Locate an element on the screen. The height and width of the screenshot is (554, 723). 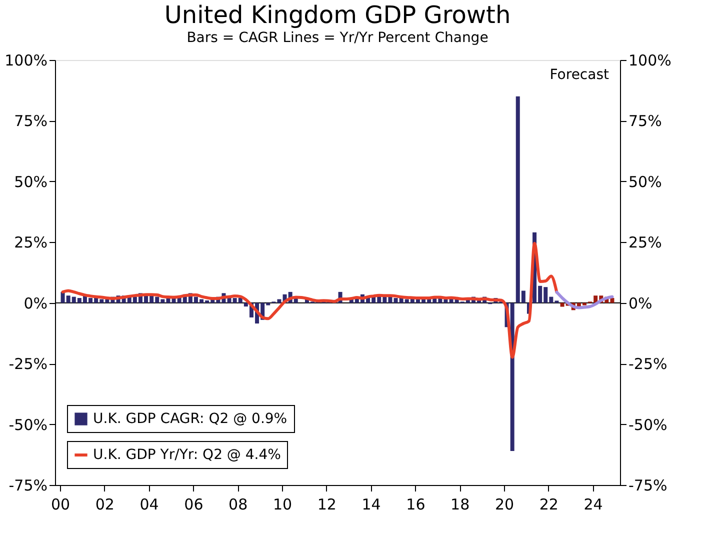
y-tick-label: -25% is located at coordinates (28, 364).